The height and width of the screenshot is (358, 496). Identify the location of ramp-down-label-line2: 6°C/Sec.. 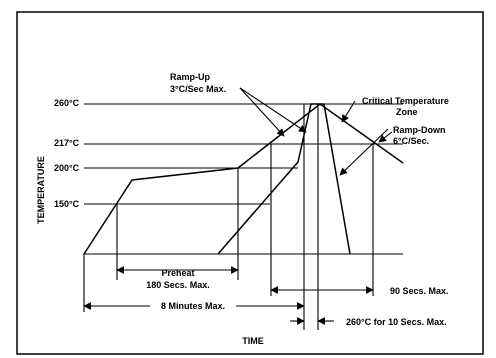
(411, 141).